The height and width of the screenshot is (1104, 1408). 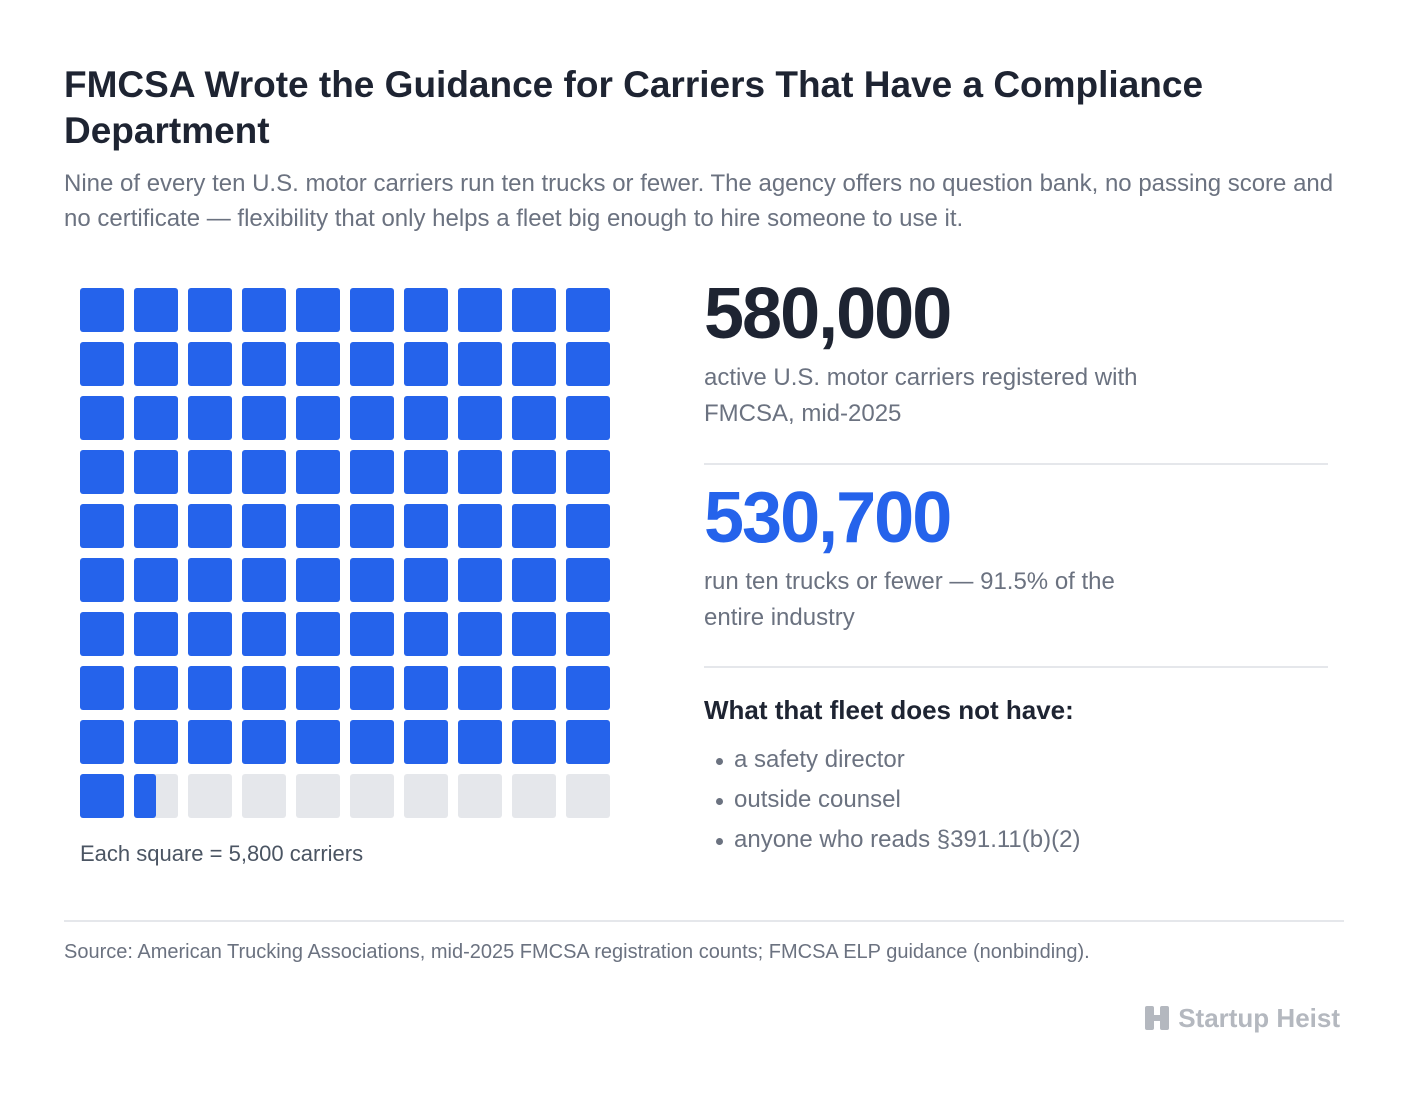 I want to click on footer-divider, so click(x=704, y=921).